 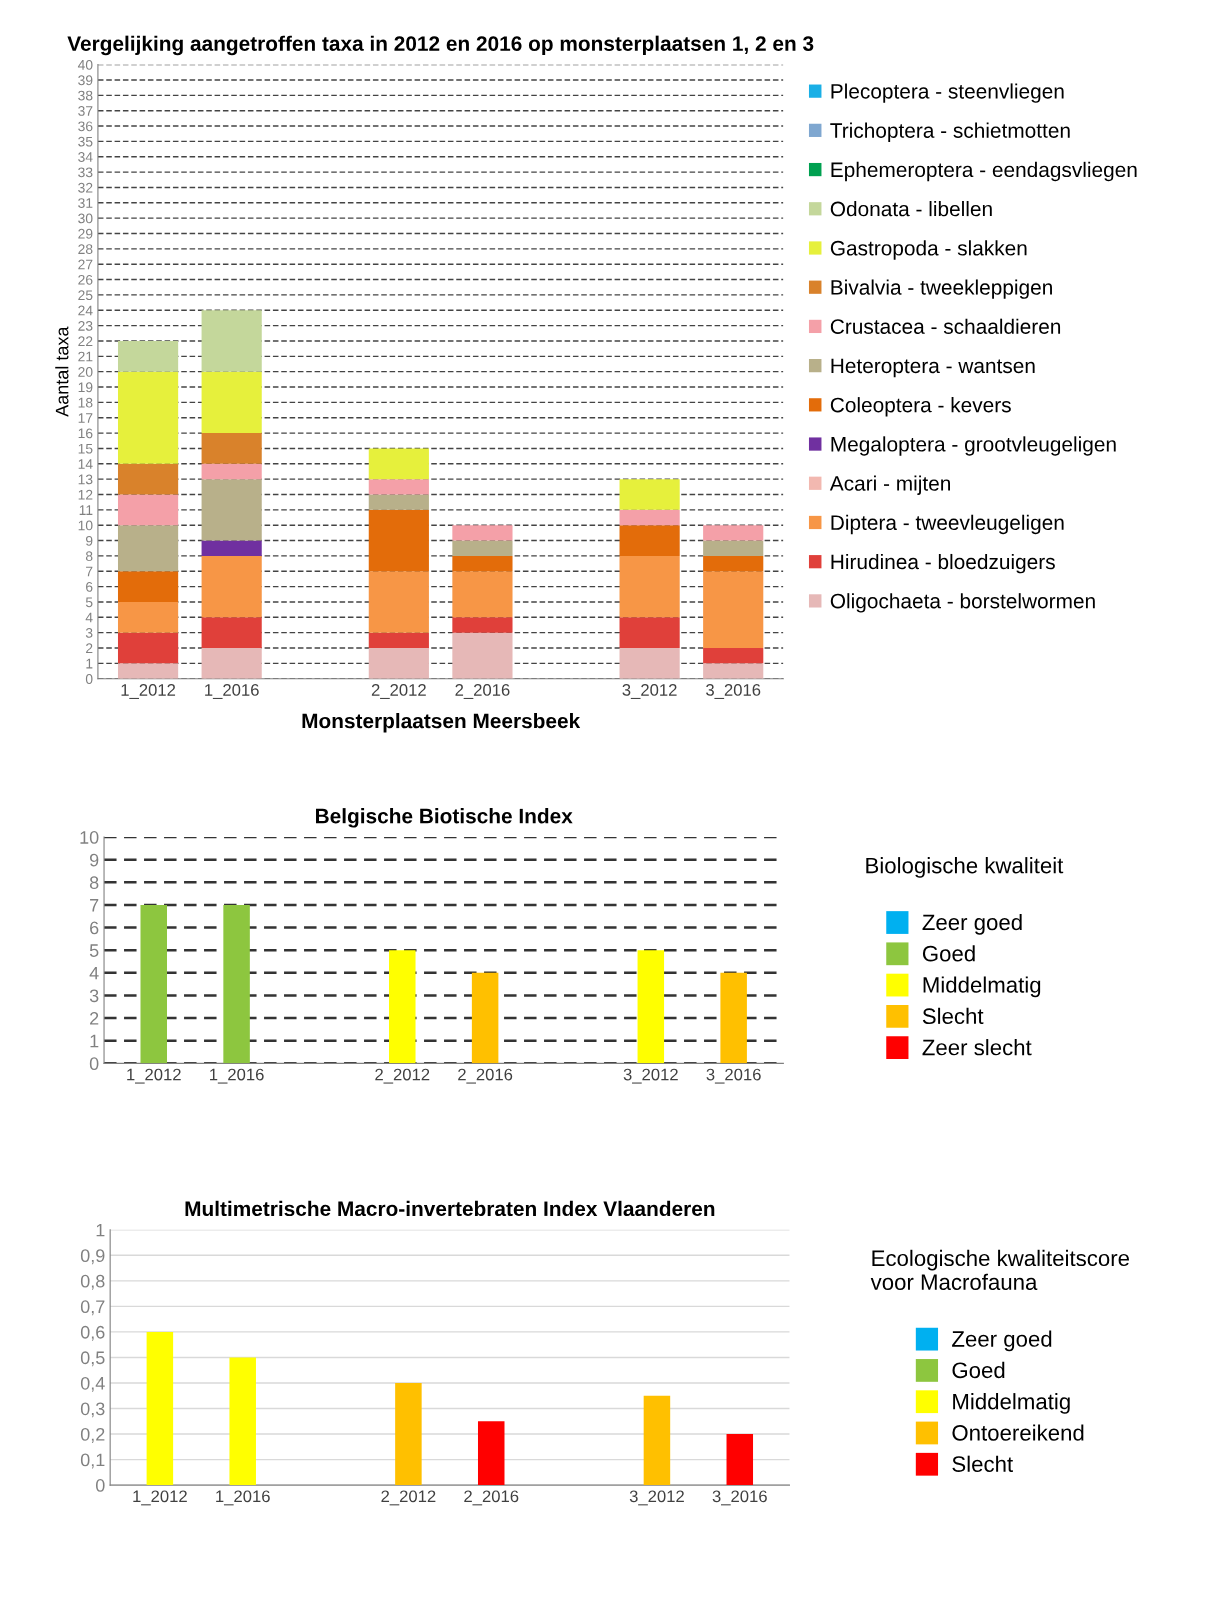 What do you see at coordinates (943, 563) in the screenshot?
I see `legend-label: Hirudinea - bloedzuigers` at bounding box center [943, 563].